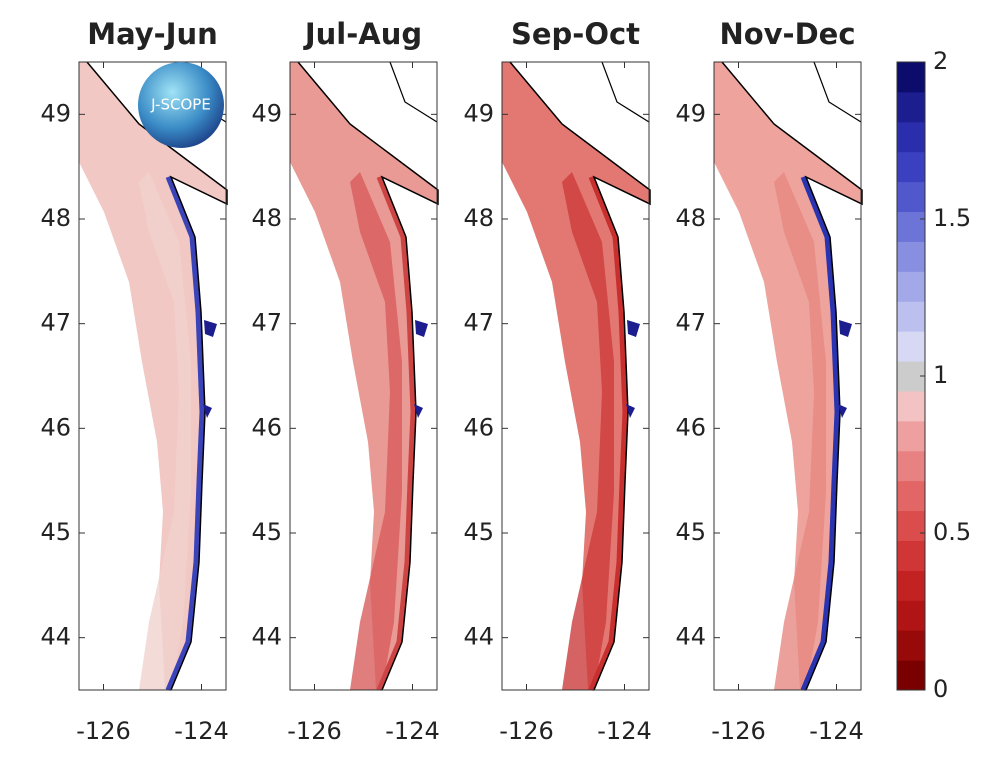  What do you see at coordinates (362, 34) in the screenshot?
I see `panel-title: Jul-Aug` at bounding box center [362, 34].